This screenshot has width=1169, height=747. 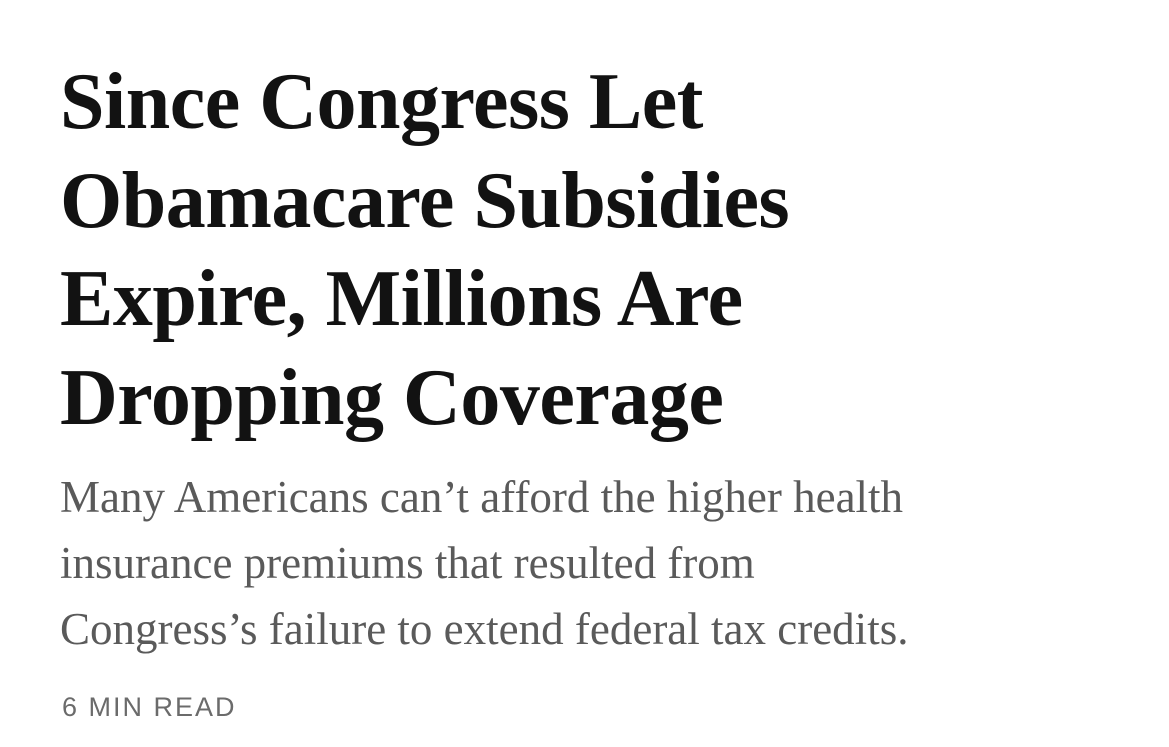 I want to click on headline-line: Since Congress Let, so click(x=381, y=102).